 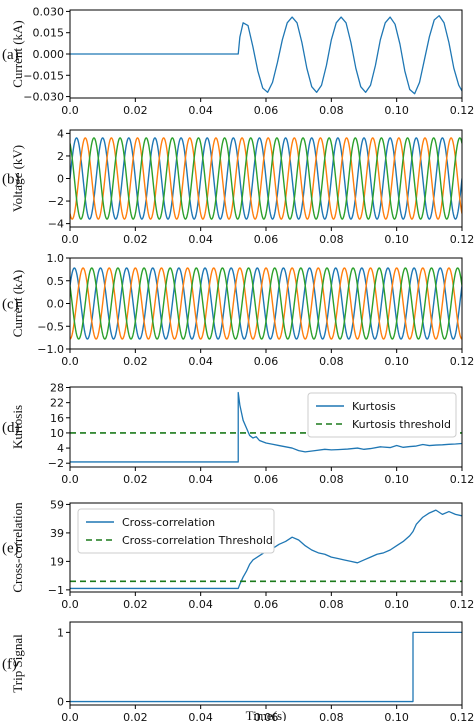 I want to click on y-tick-label: −1.0, so click(x=50, y=349).